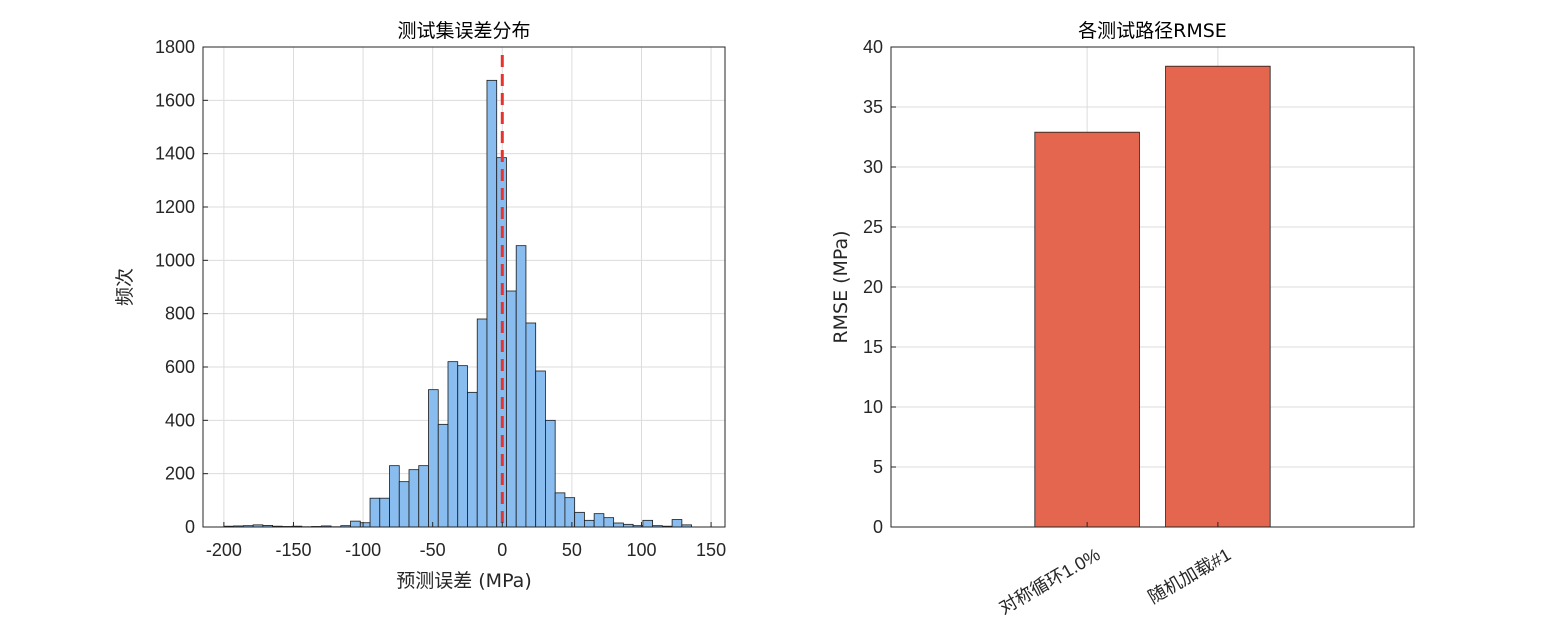 This screenshot has width=1563, height=625. I want to click on y-tick-label: 30, so click(873, 167).